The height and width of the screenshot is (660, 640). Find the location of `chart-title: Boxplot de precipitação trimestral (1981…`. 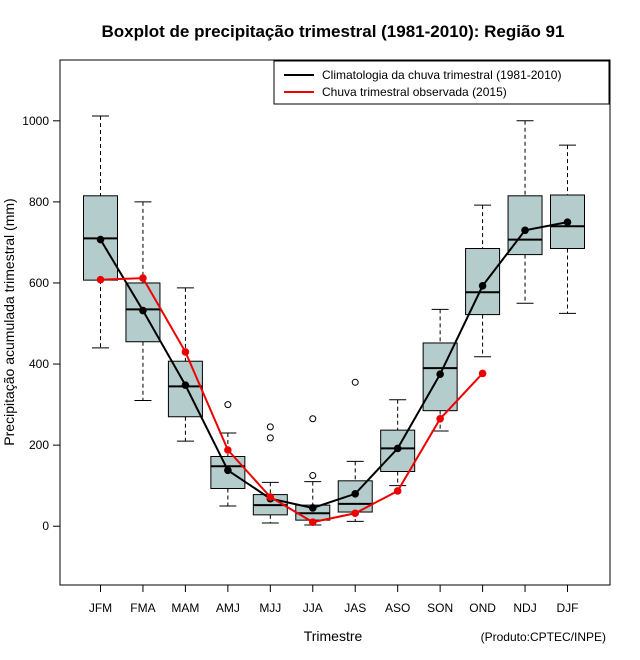

chart-title: Boxplot de precipitação trimestral (1981… is located at coordinates (333, 31).